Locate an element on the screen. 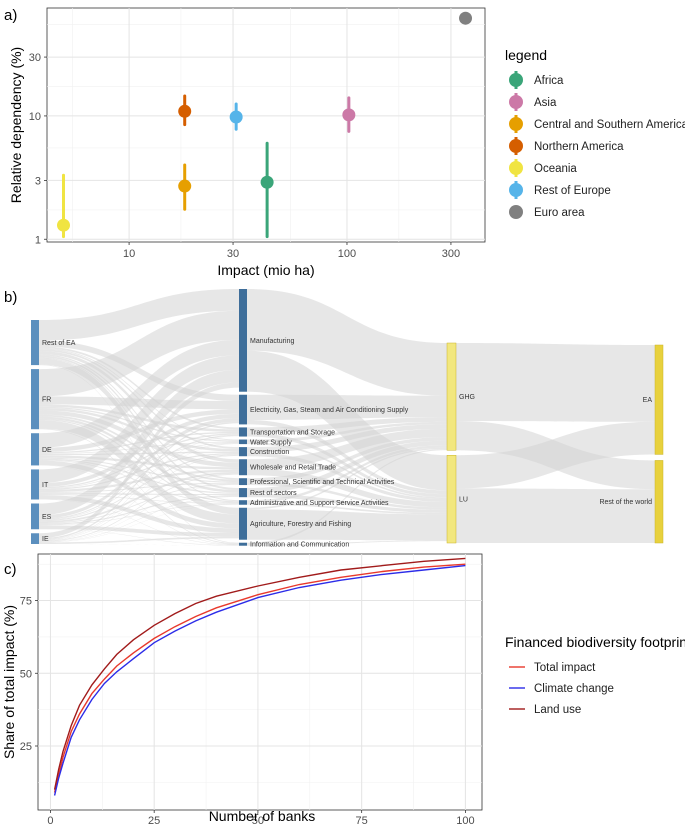  panel-c-x-axis-title: Number of banks is located at coordinates (262, 816).